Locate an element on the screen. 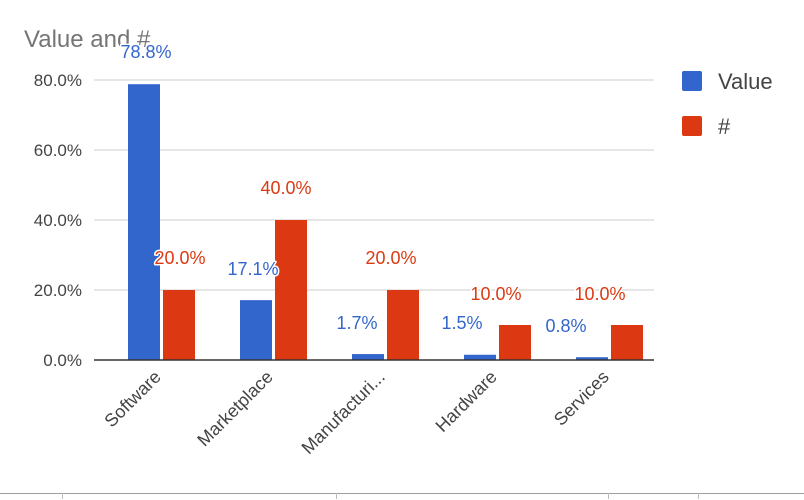 This screenshot has height=500, width=804. x-tick-label: Marketplace is located at coordinates (234, 408).